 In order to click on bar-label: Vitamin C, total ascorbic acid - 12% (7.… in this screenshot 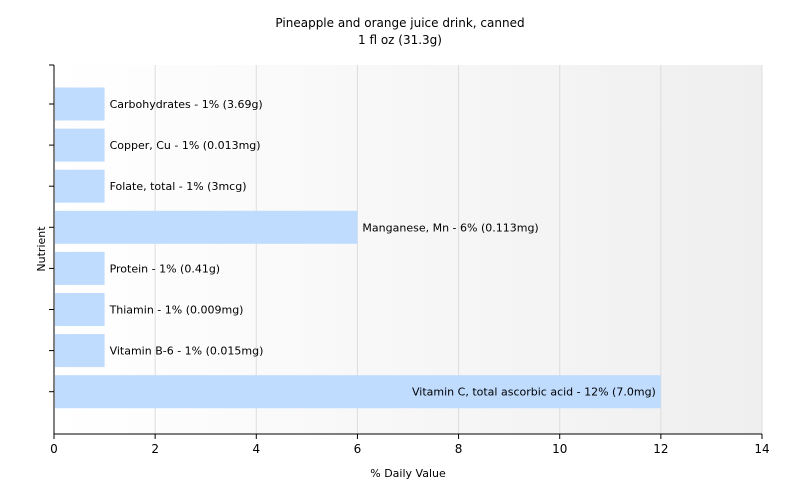, I will do `click(534, 392)`.